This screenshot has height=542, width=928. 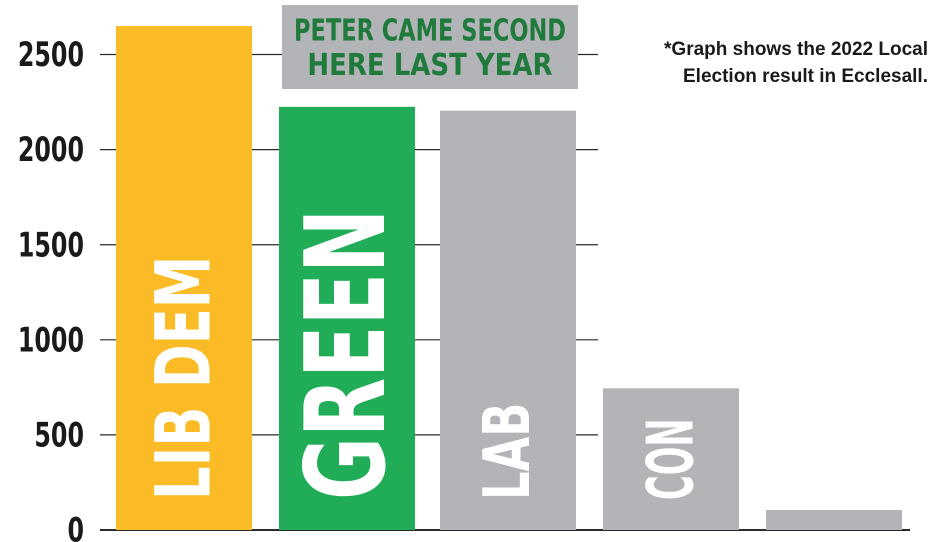 I want to click on banner-line: HERE LAST YEAR, so click(x=429, y=64).